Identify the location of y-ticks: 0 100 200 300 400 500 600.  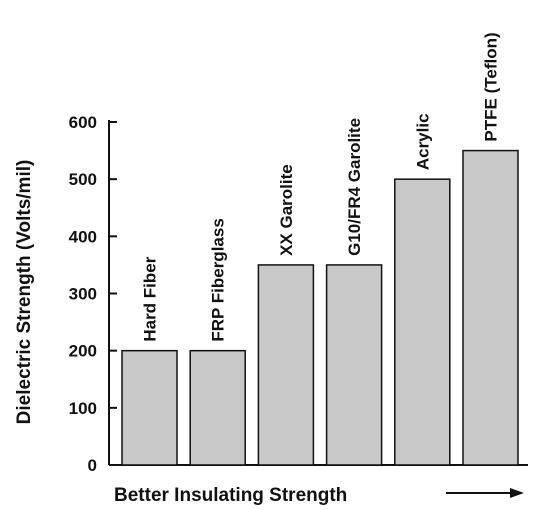
(93, 294).